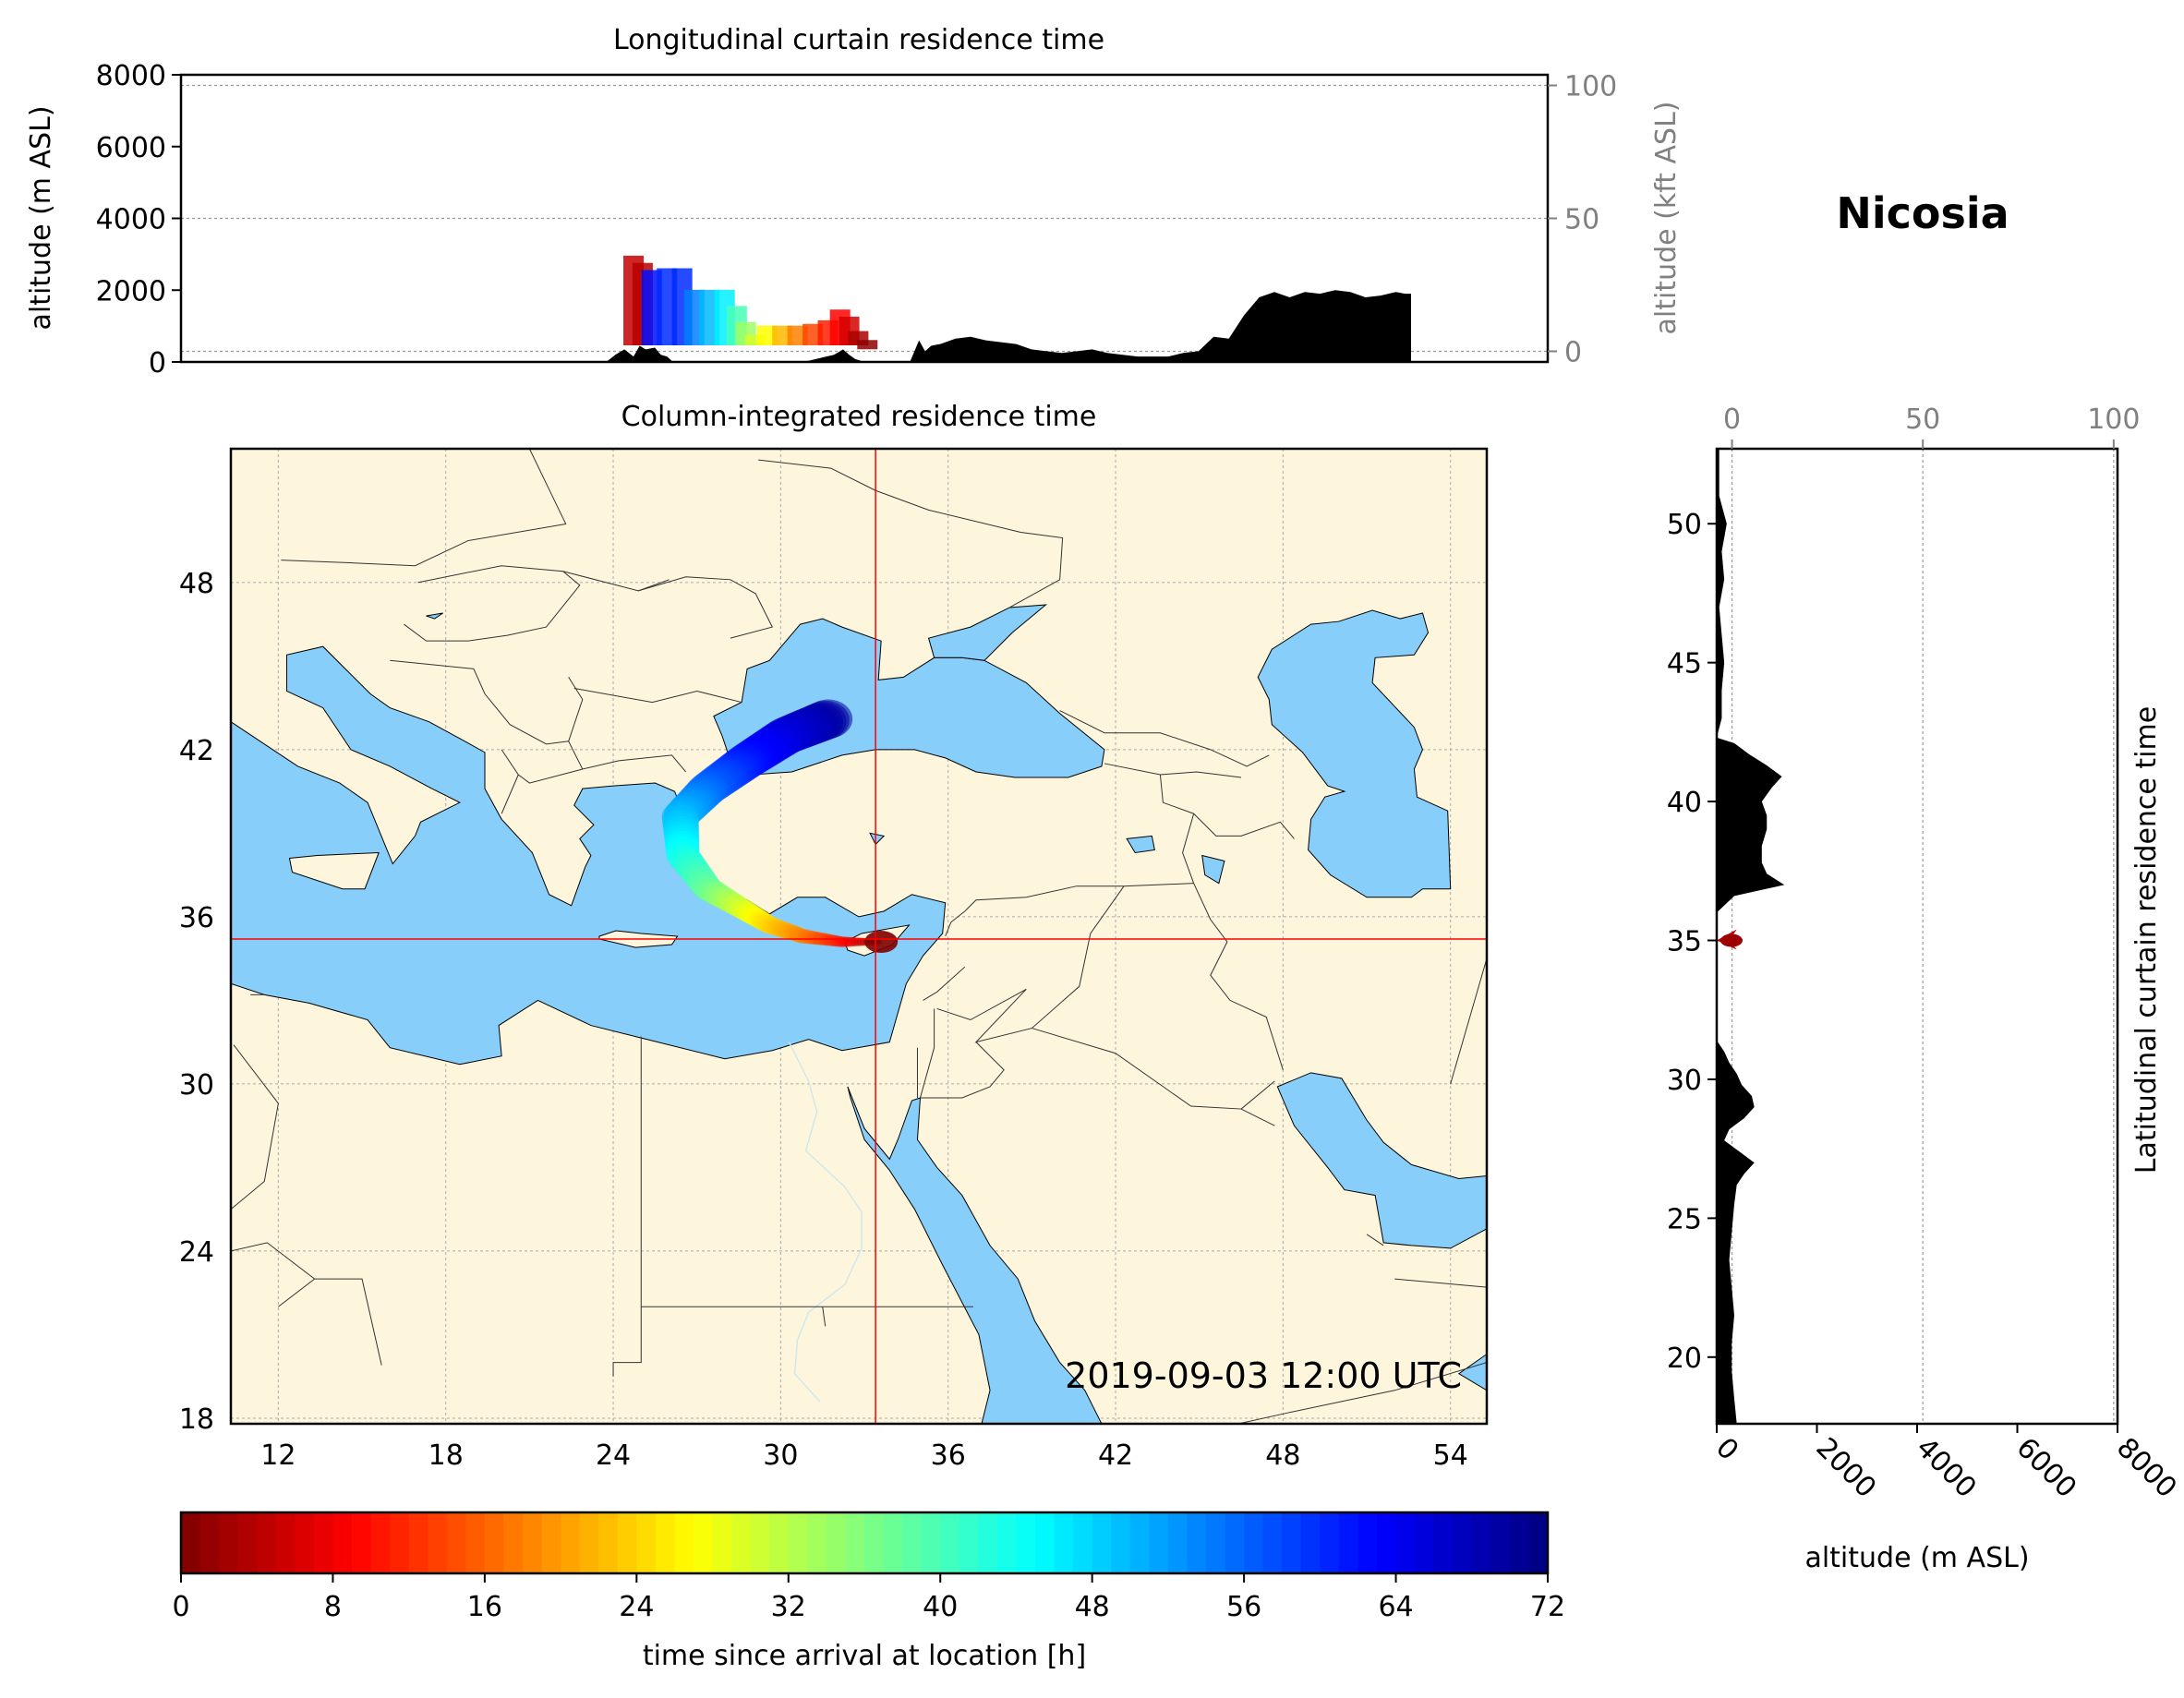 The height and width of the screenshot is (1698, 2184). Describe the element at coordinates (196, 918) in the screenshot. I see `latitude-tick-label: 36` at that location.